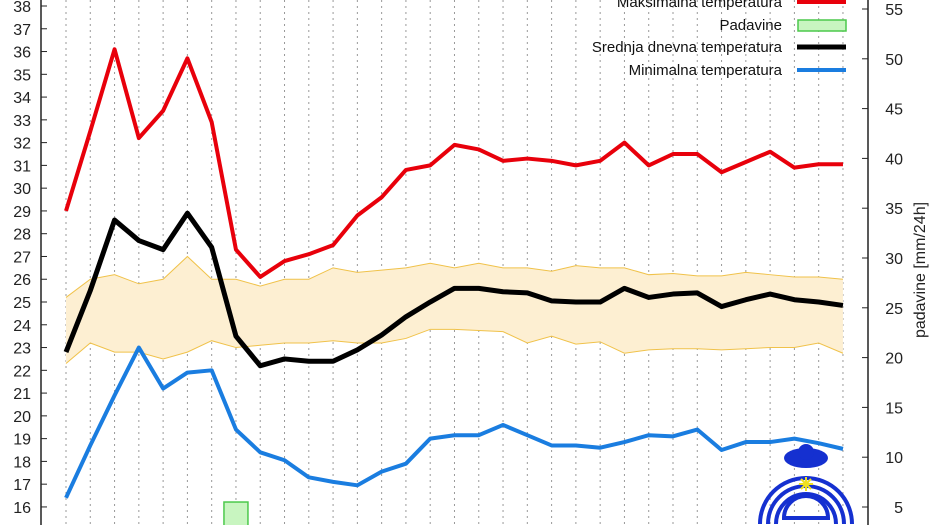 The image size is (930, 525). Describe the element at coordinates (894, 159) in the screenshot. I see `y2-tick-label: 40` at that location.